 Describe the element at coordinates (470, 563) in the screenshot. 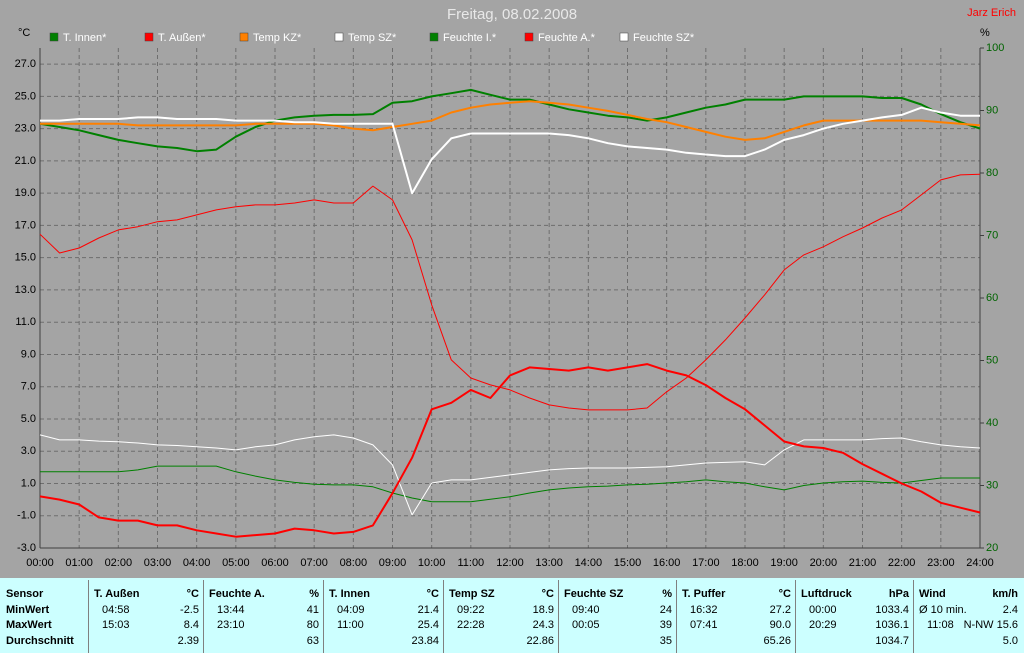

I see `x-tick-label: 11:00` at that location.